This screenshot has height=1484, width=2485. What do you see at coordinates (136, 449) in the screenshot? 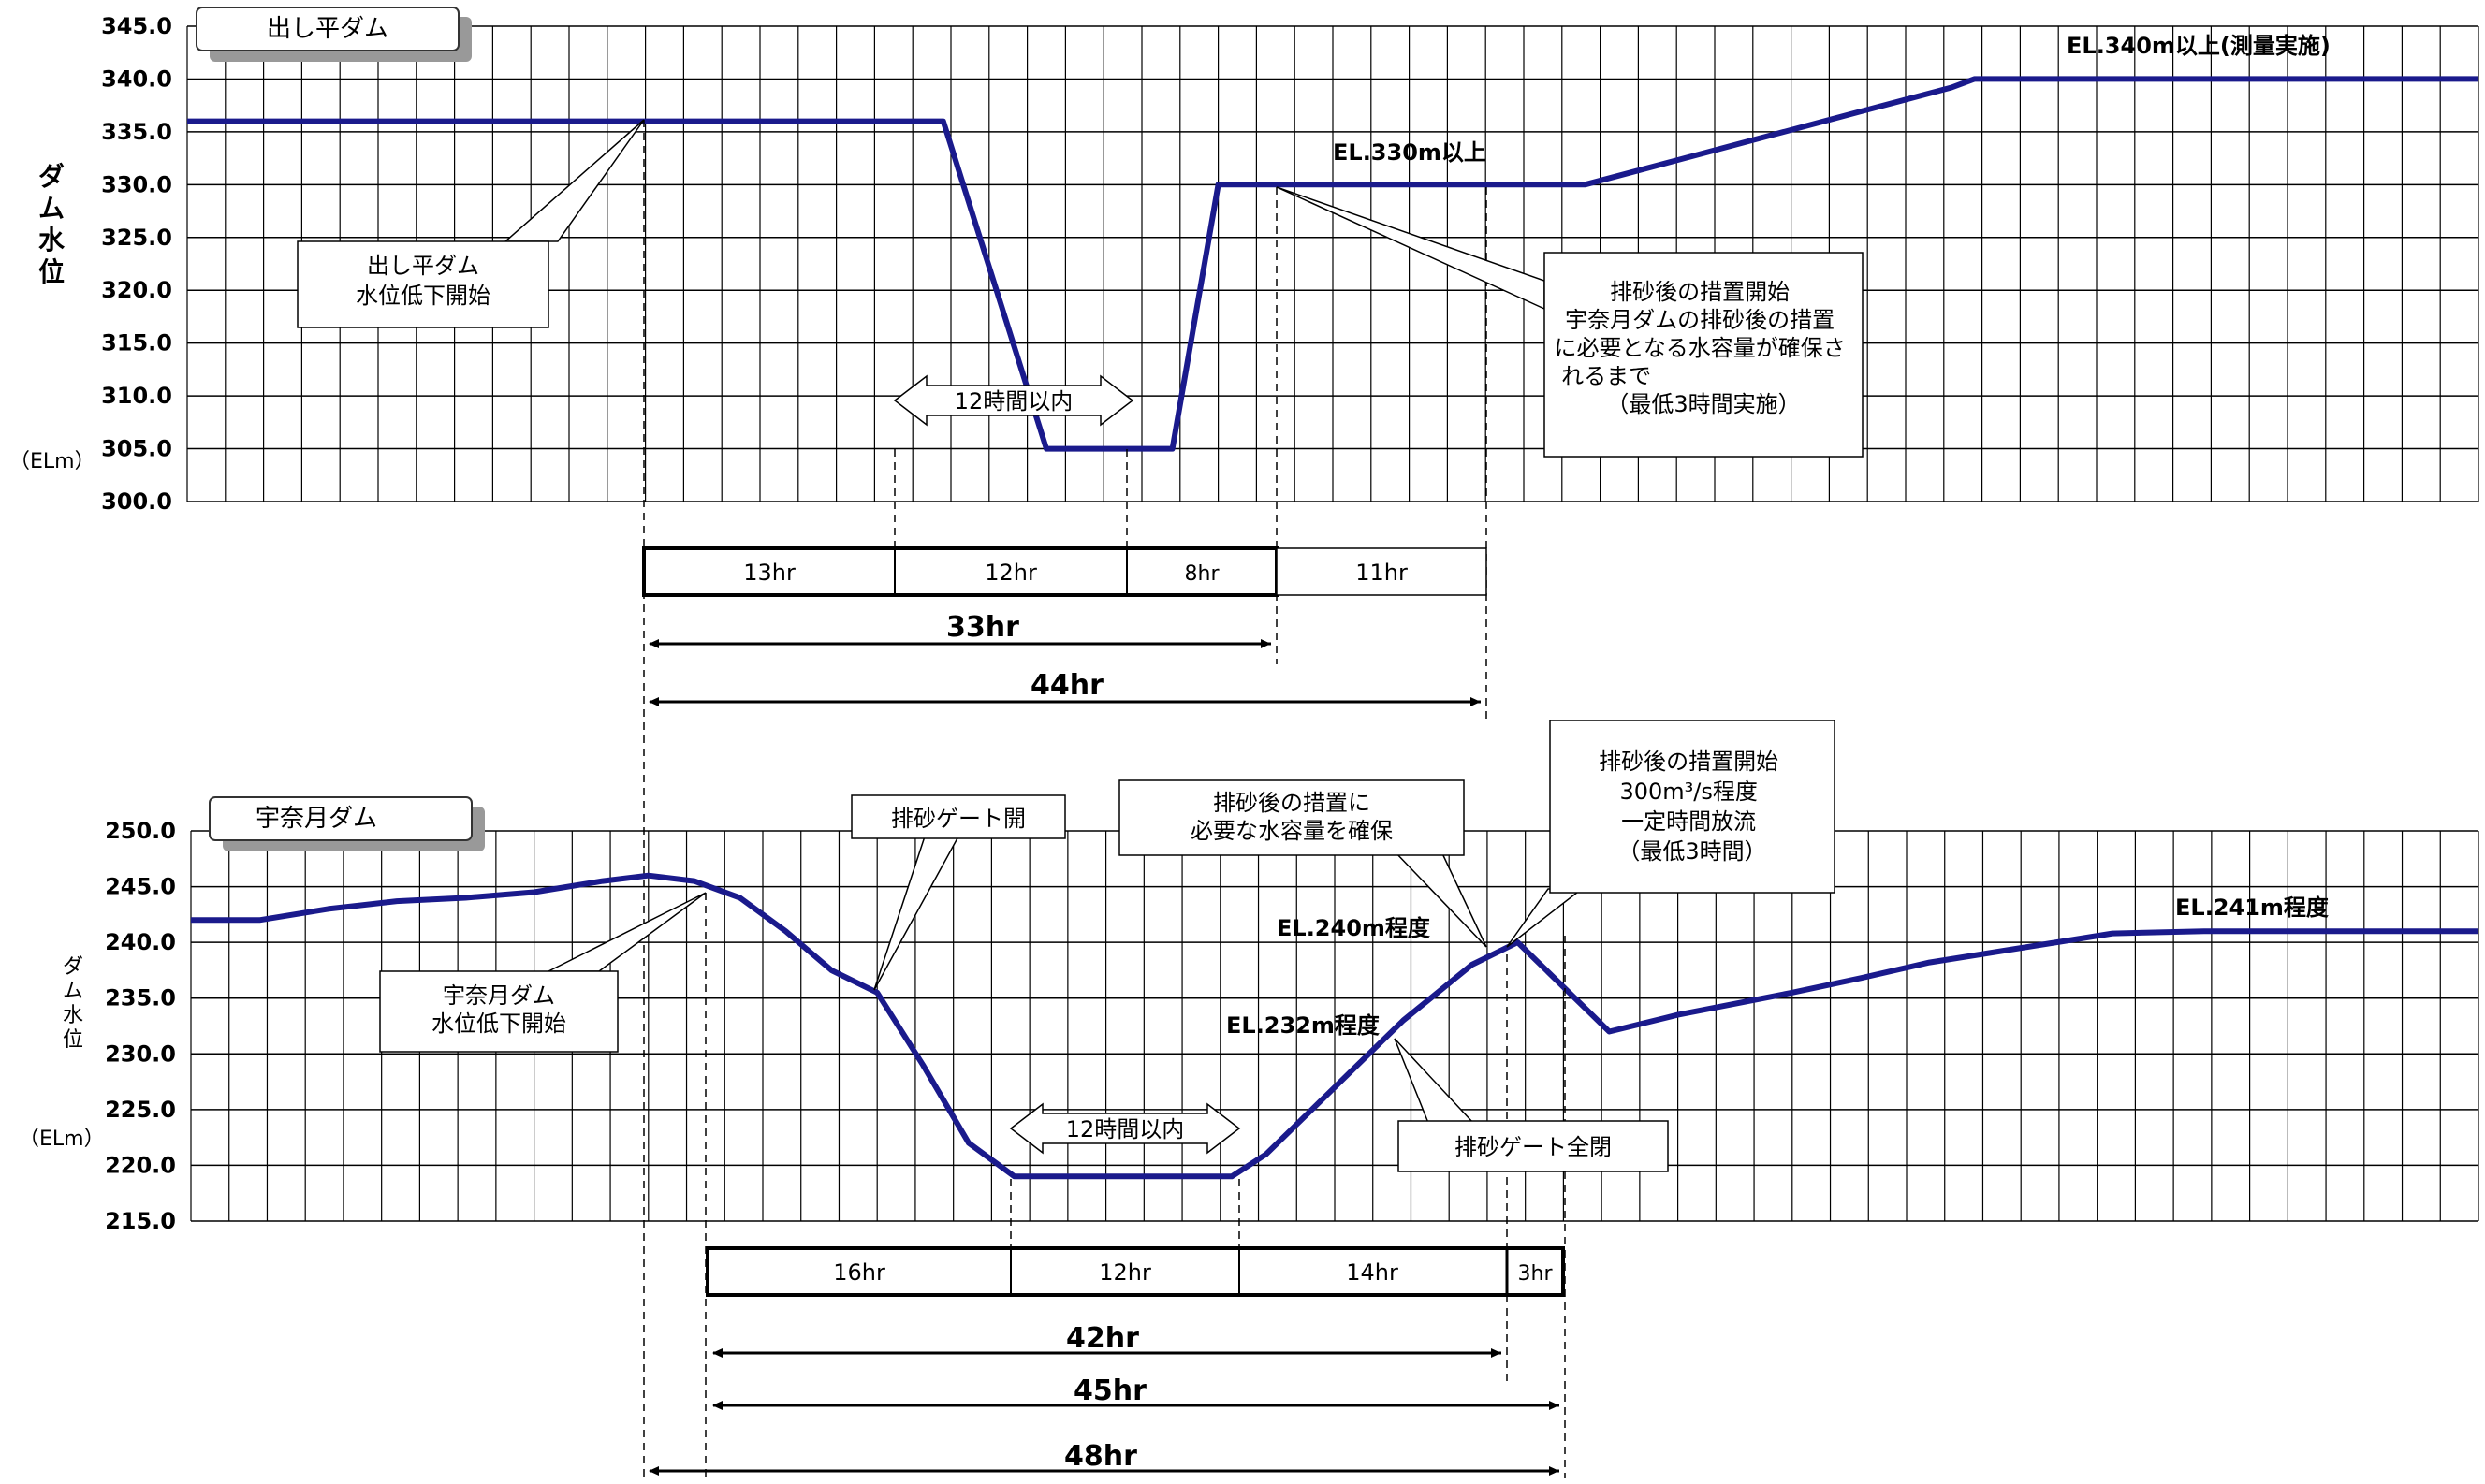
I see `y-tick-label-top: 305.0` at bounding box center [136, 449].